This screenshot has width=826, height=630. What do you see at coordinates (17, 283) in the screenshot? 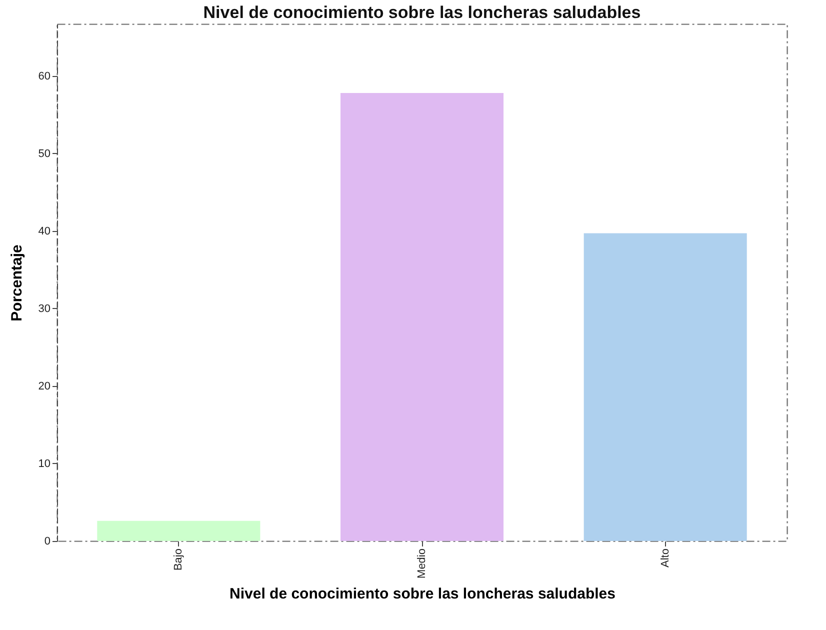
I see `y-axis-title: Porcentaje` at bounding box center [17, 283].